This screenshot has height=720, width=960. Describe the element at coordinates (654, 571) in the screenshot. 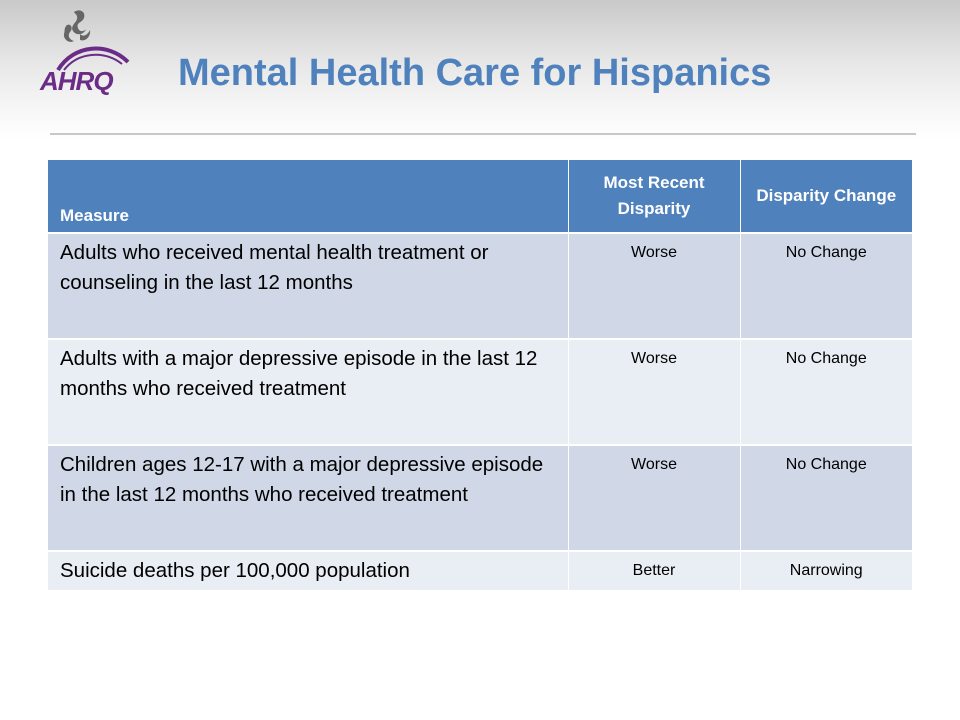

I see `recent-disparity-cell: Better` at that location.